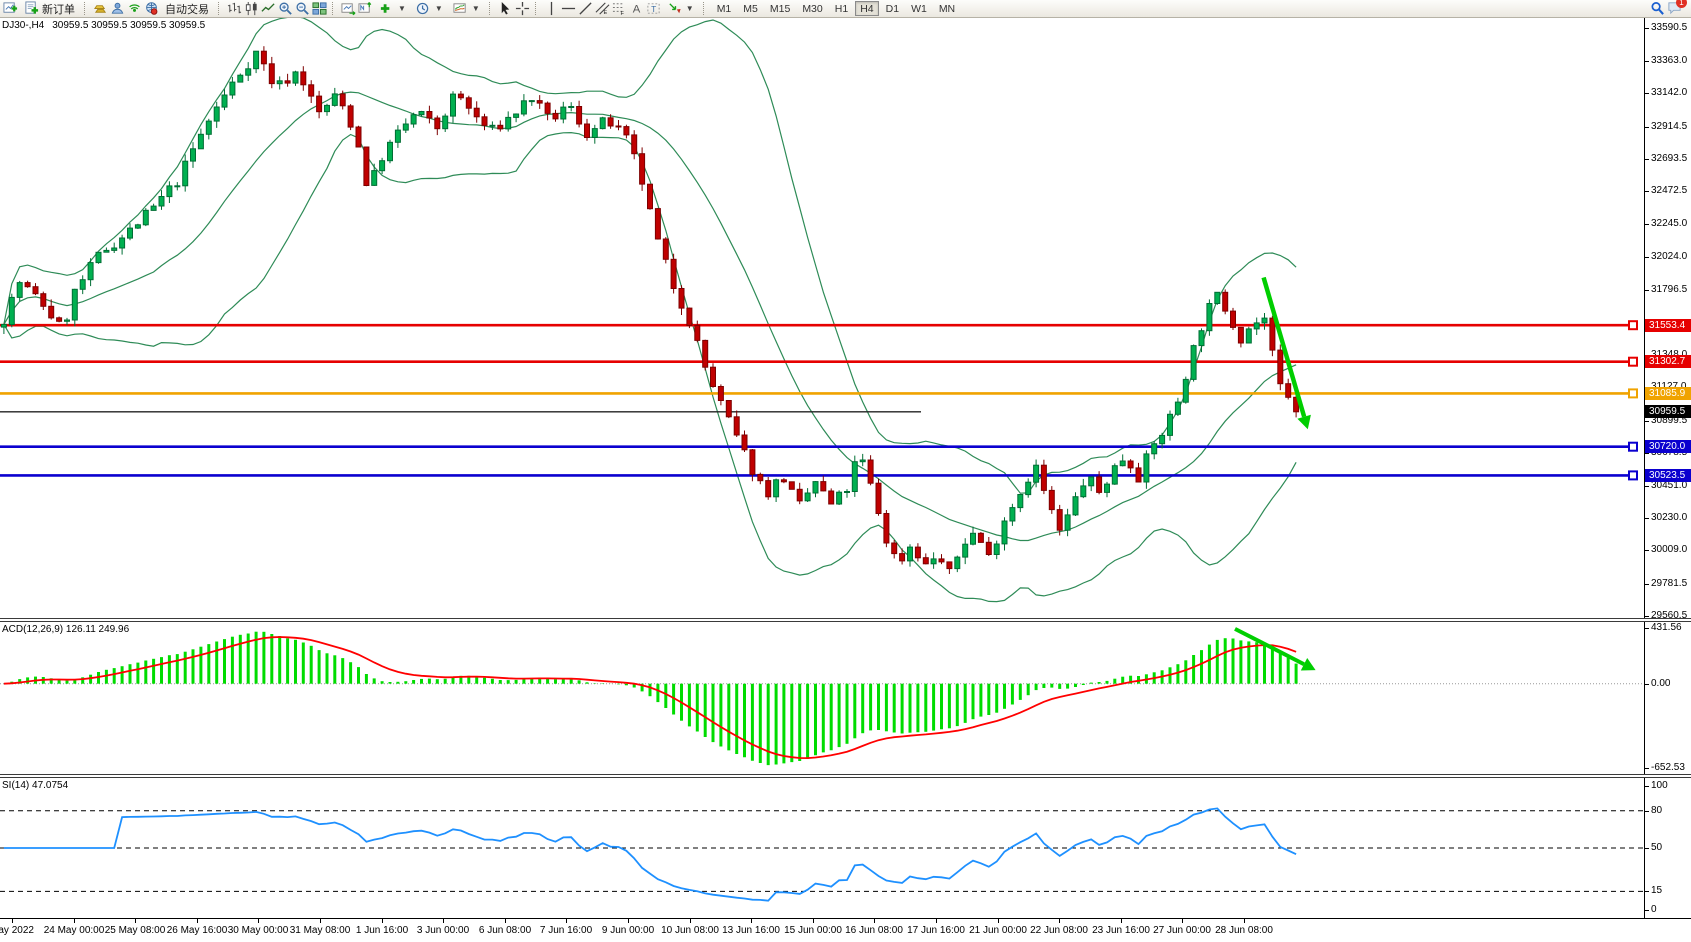 The image size is (1691, 942). What do you see at coordinates (320, 930) in the screenshot?
I see `time-tick-label: 31 May 08:00` at bounding box center [320, 930].